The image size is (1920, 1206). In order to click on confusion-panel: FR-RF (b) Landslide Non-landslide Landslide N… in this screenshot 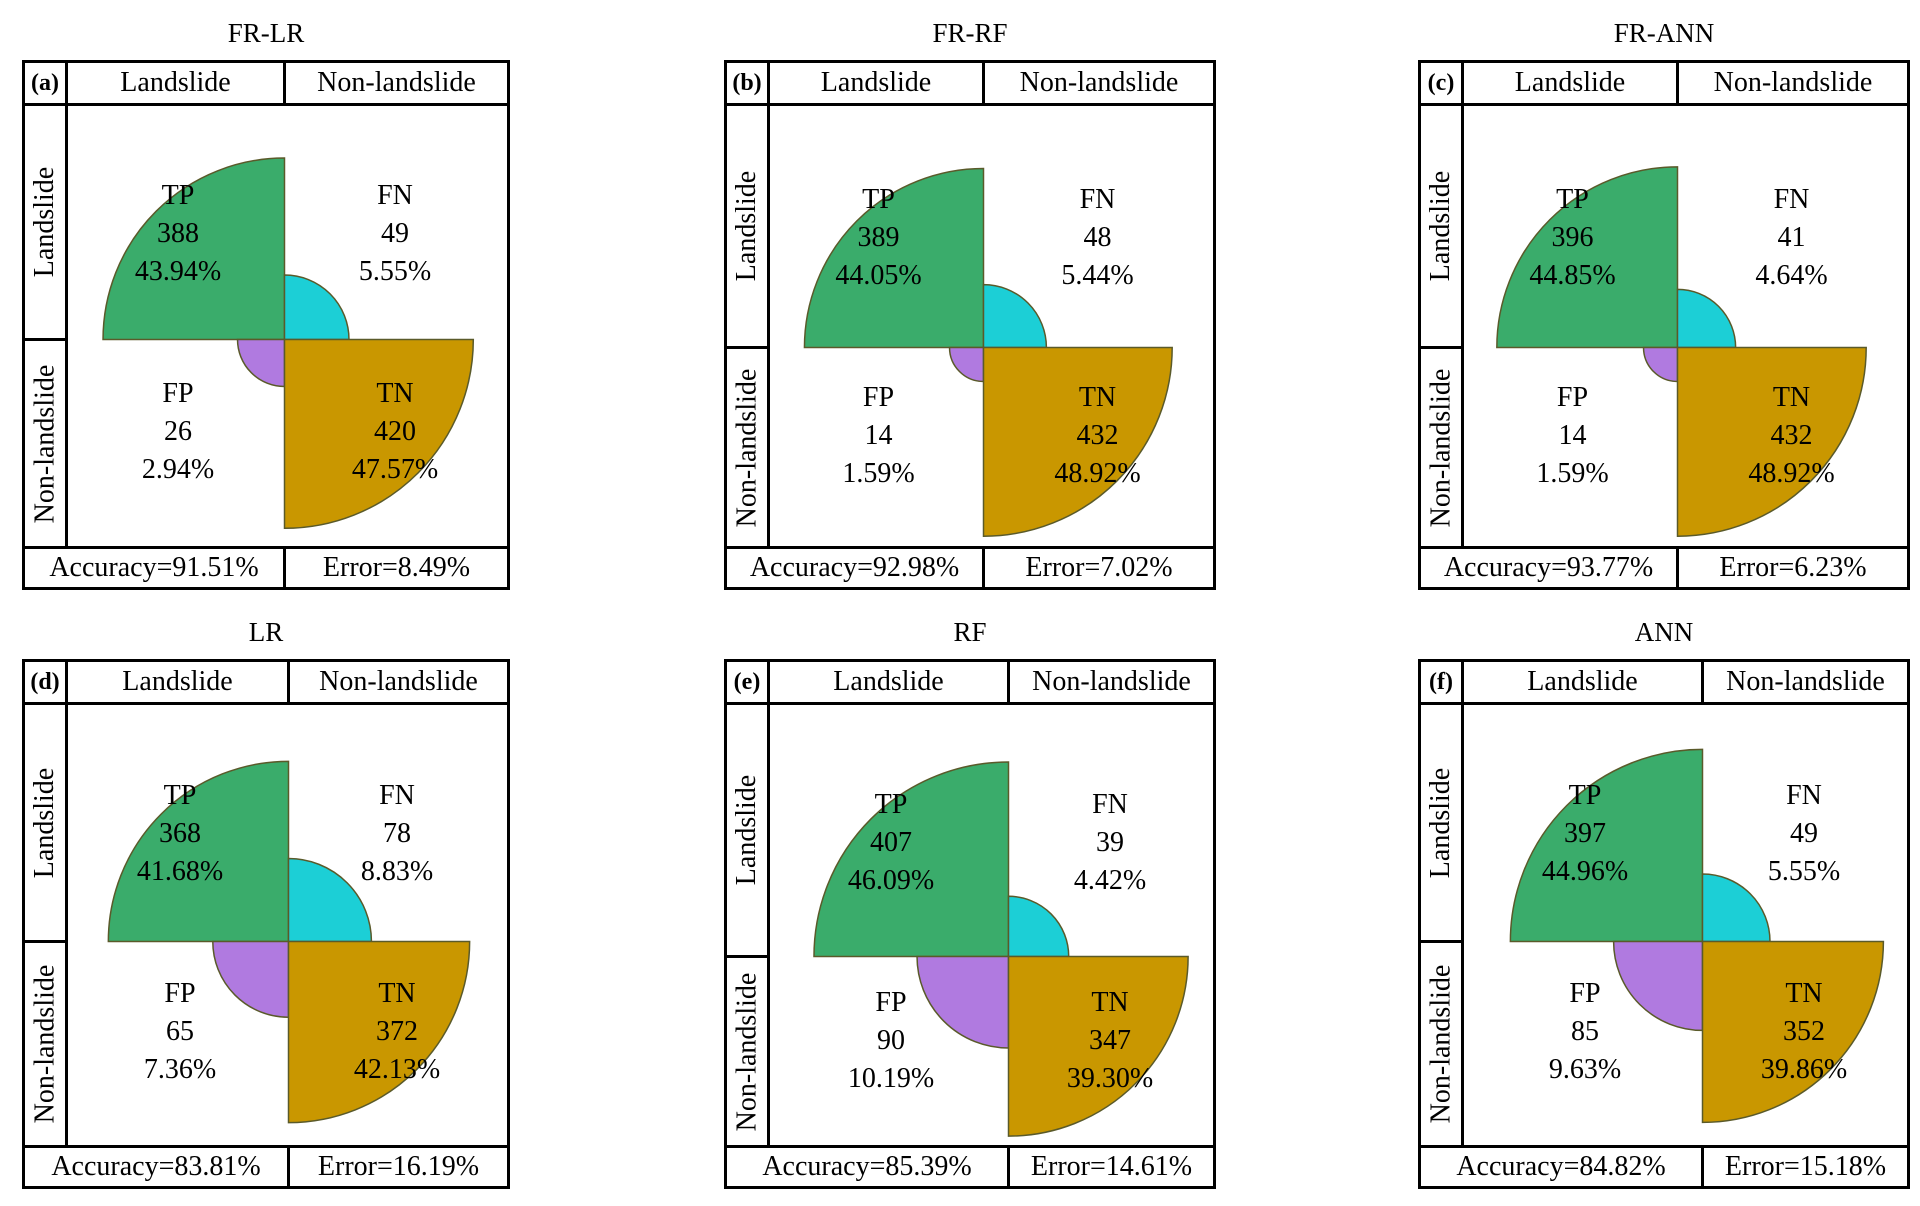, I will do `click(970, 304)`.